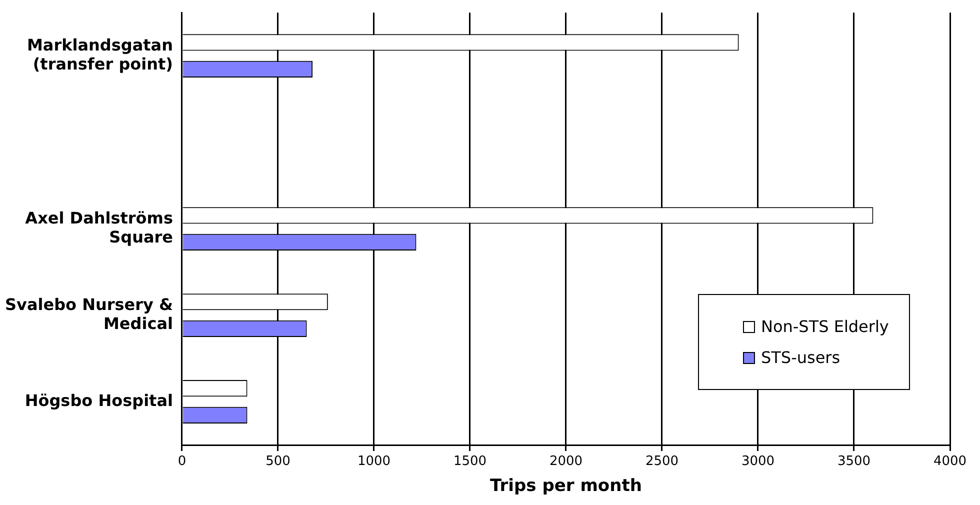 The height and width of the screenshot is (505, 980). I want to click on x-tick-label: 1500, so click(470, 462).